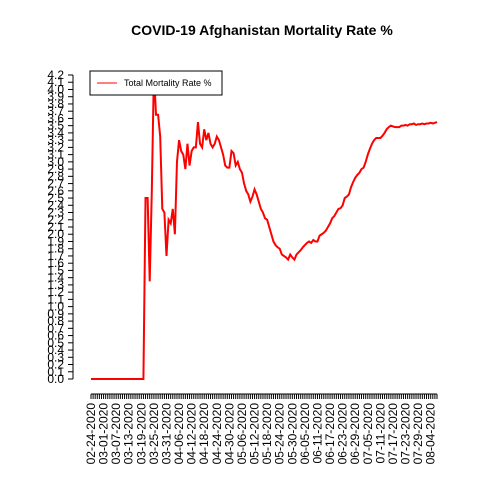 Image resolution: width=480 pixels, height=480 pixels. What do you see at coordinates (104, 434) in the screenshot?
I see `x-tick-label: 03-01-2020` at bounding box center [104, 434].